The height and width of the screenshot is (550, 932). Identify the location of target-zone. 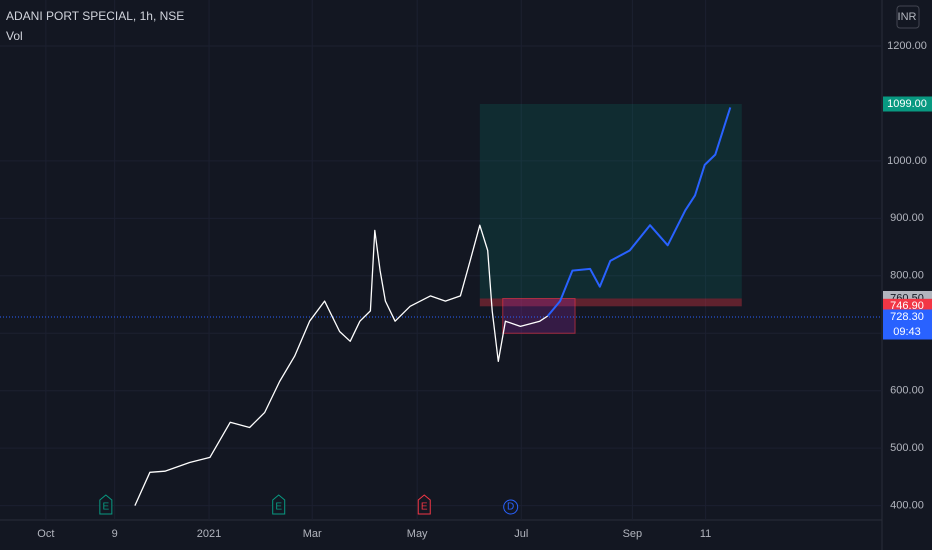
(610, 201).